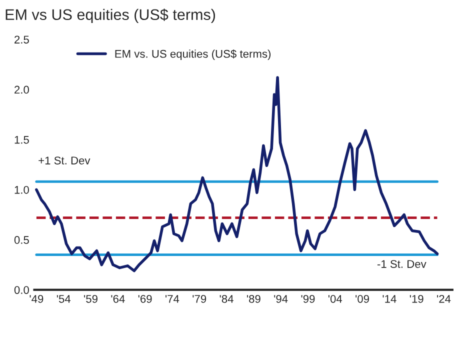 This screenshot has height=343, width=457. I want to click on y-tick-label: 0.5, so click(21, 240).